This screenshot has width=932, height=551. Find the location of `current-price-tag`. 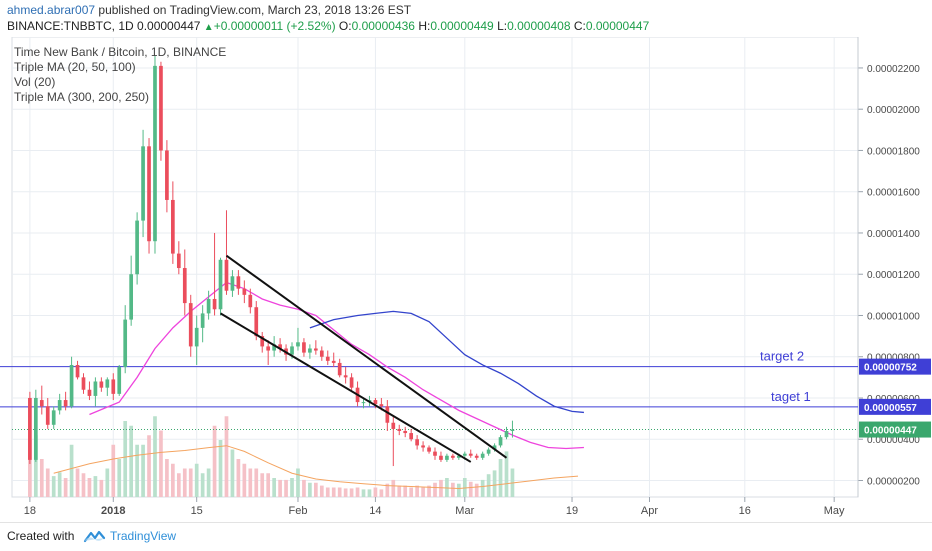

current-price-tag is located at coordinates (895, 429).